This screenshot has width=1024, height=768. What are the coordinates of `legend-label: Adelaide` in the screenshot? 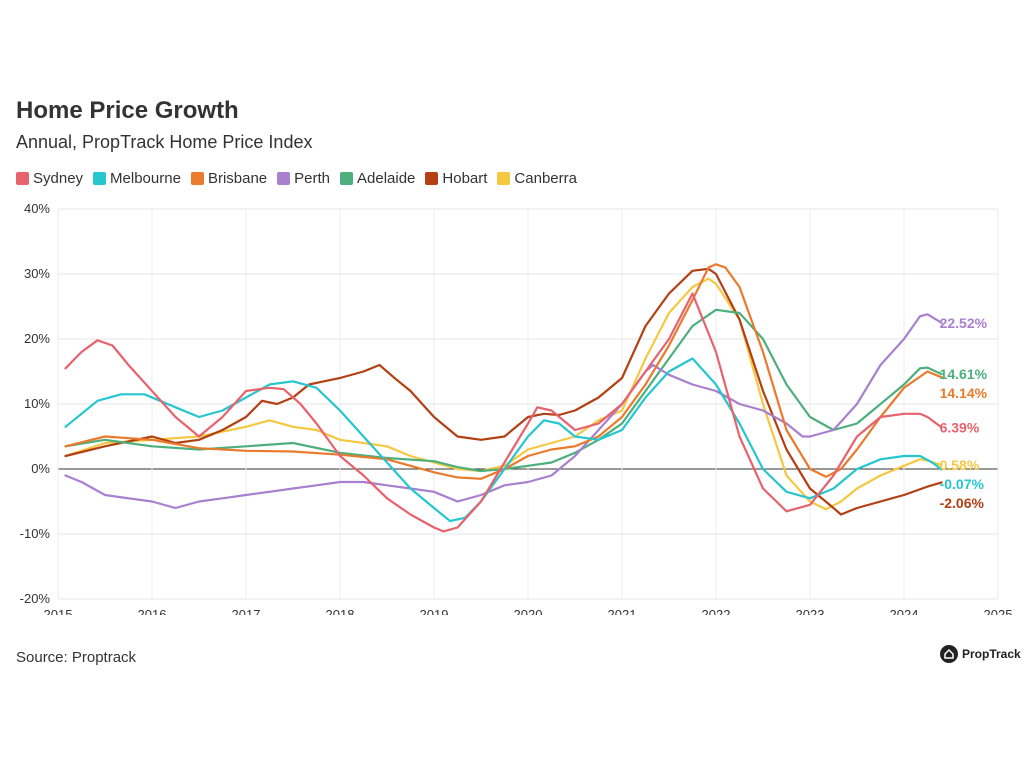 It's located at (386, 178).